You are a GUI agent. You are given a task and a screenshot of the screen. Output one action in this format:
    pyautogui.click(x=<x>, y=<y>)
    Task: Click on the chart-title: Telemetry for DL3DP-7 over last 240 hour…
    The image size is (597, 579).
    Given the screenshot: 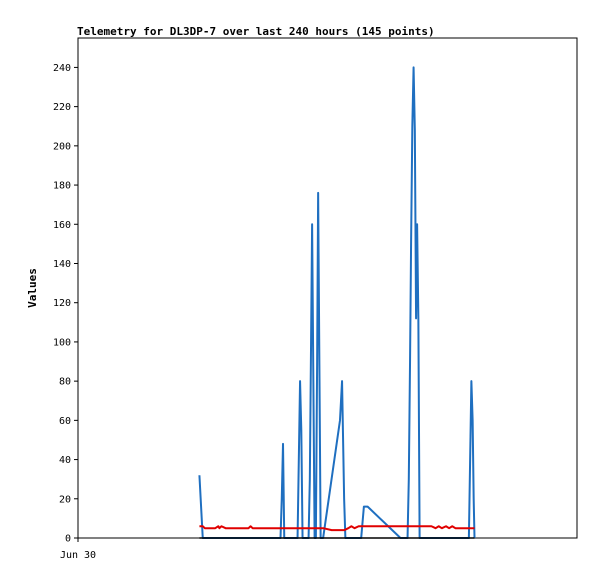 What is the action you would take?
    pyautogui.click(x=256, y=31)
    